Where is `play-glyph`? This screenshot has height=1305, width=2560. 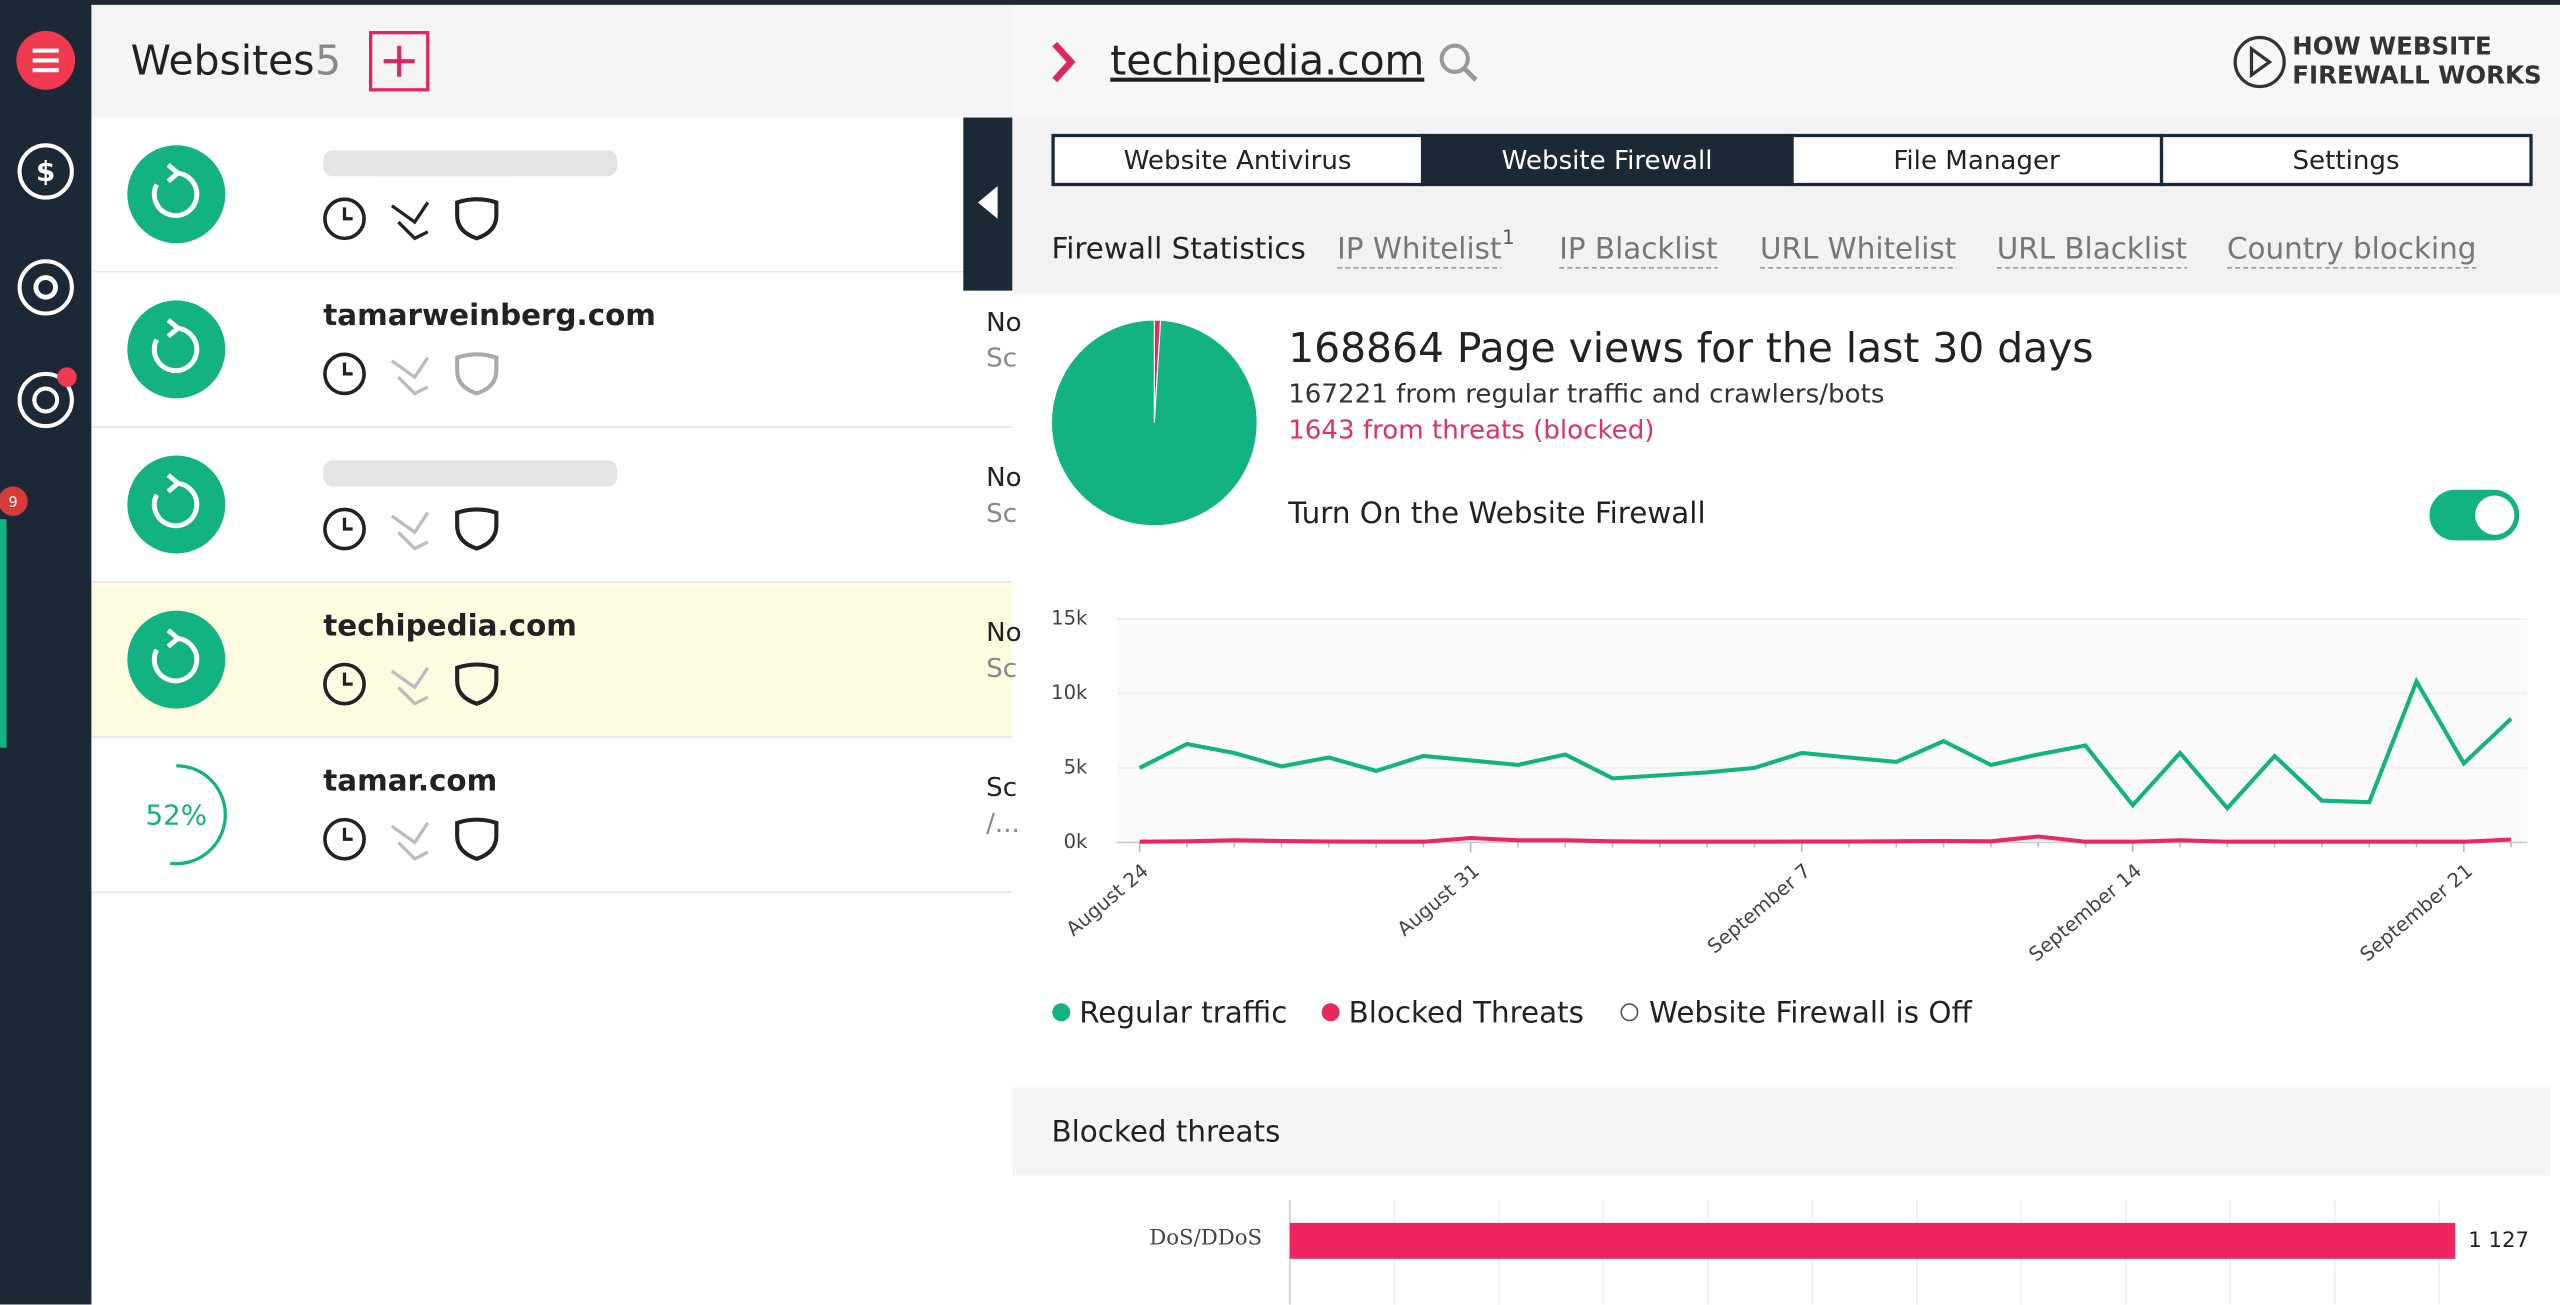 play-glyph is located at coordinates (2261, 62).